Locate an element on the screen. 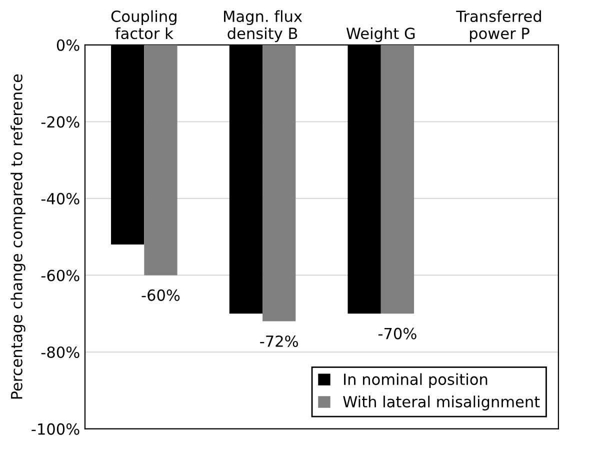 Image resolution: width=607 pixels, height=449 pixels. data-label: -60% is located at coordinates (161, 295).